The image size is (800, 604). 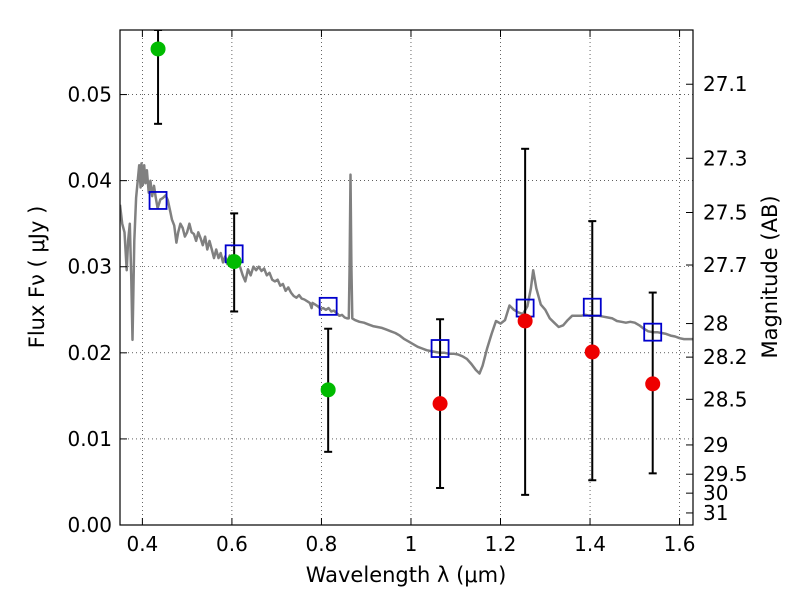 What do you see at coordinates (232, 544) in the screenshot?
I see `x-tick-label: 0.6` at bounding box center [232, 544].